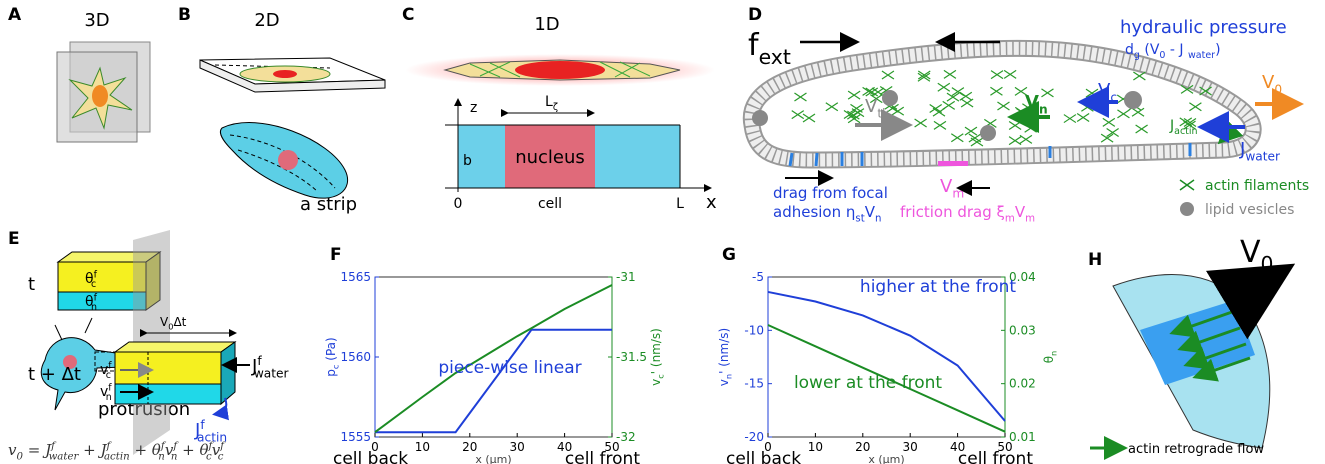  I want to click on legend-label: lipid vesicles, so click(1249, 210).